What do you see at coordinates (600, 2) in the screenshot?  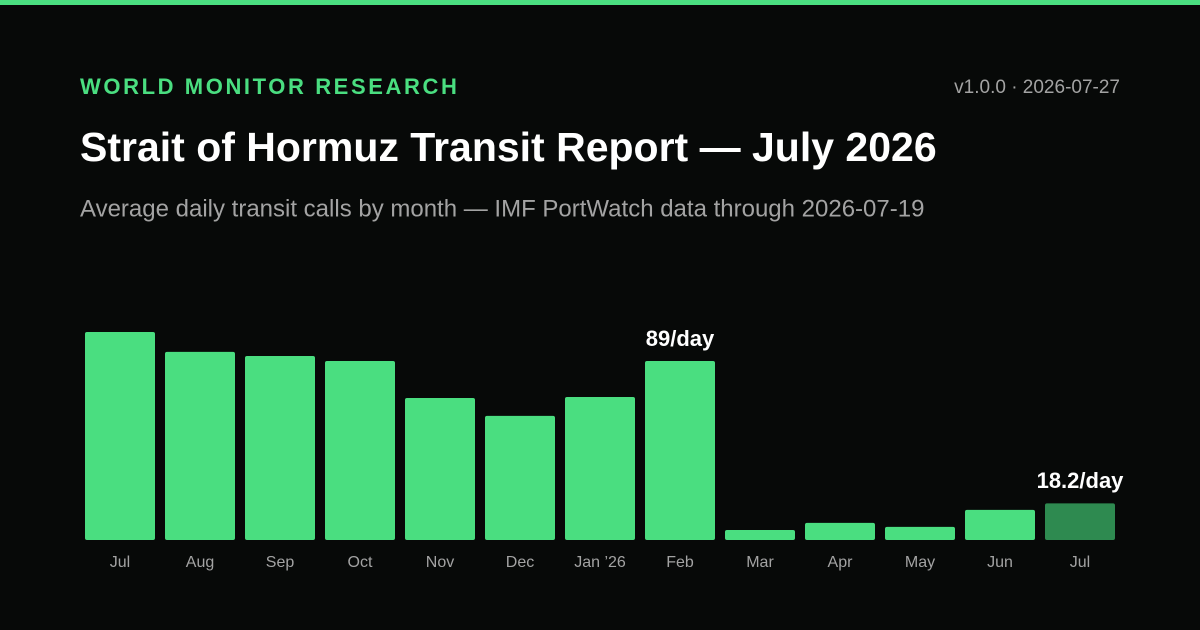 I see `top-stripe` at bounding box center [600, 2].